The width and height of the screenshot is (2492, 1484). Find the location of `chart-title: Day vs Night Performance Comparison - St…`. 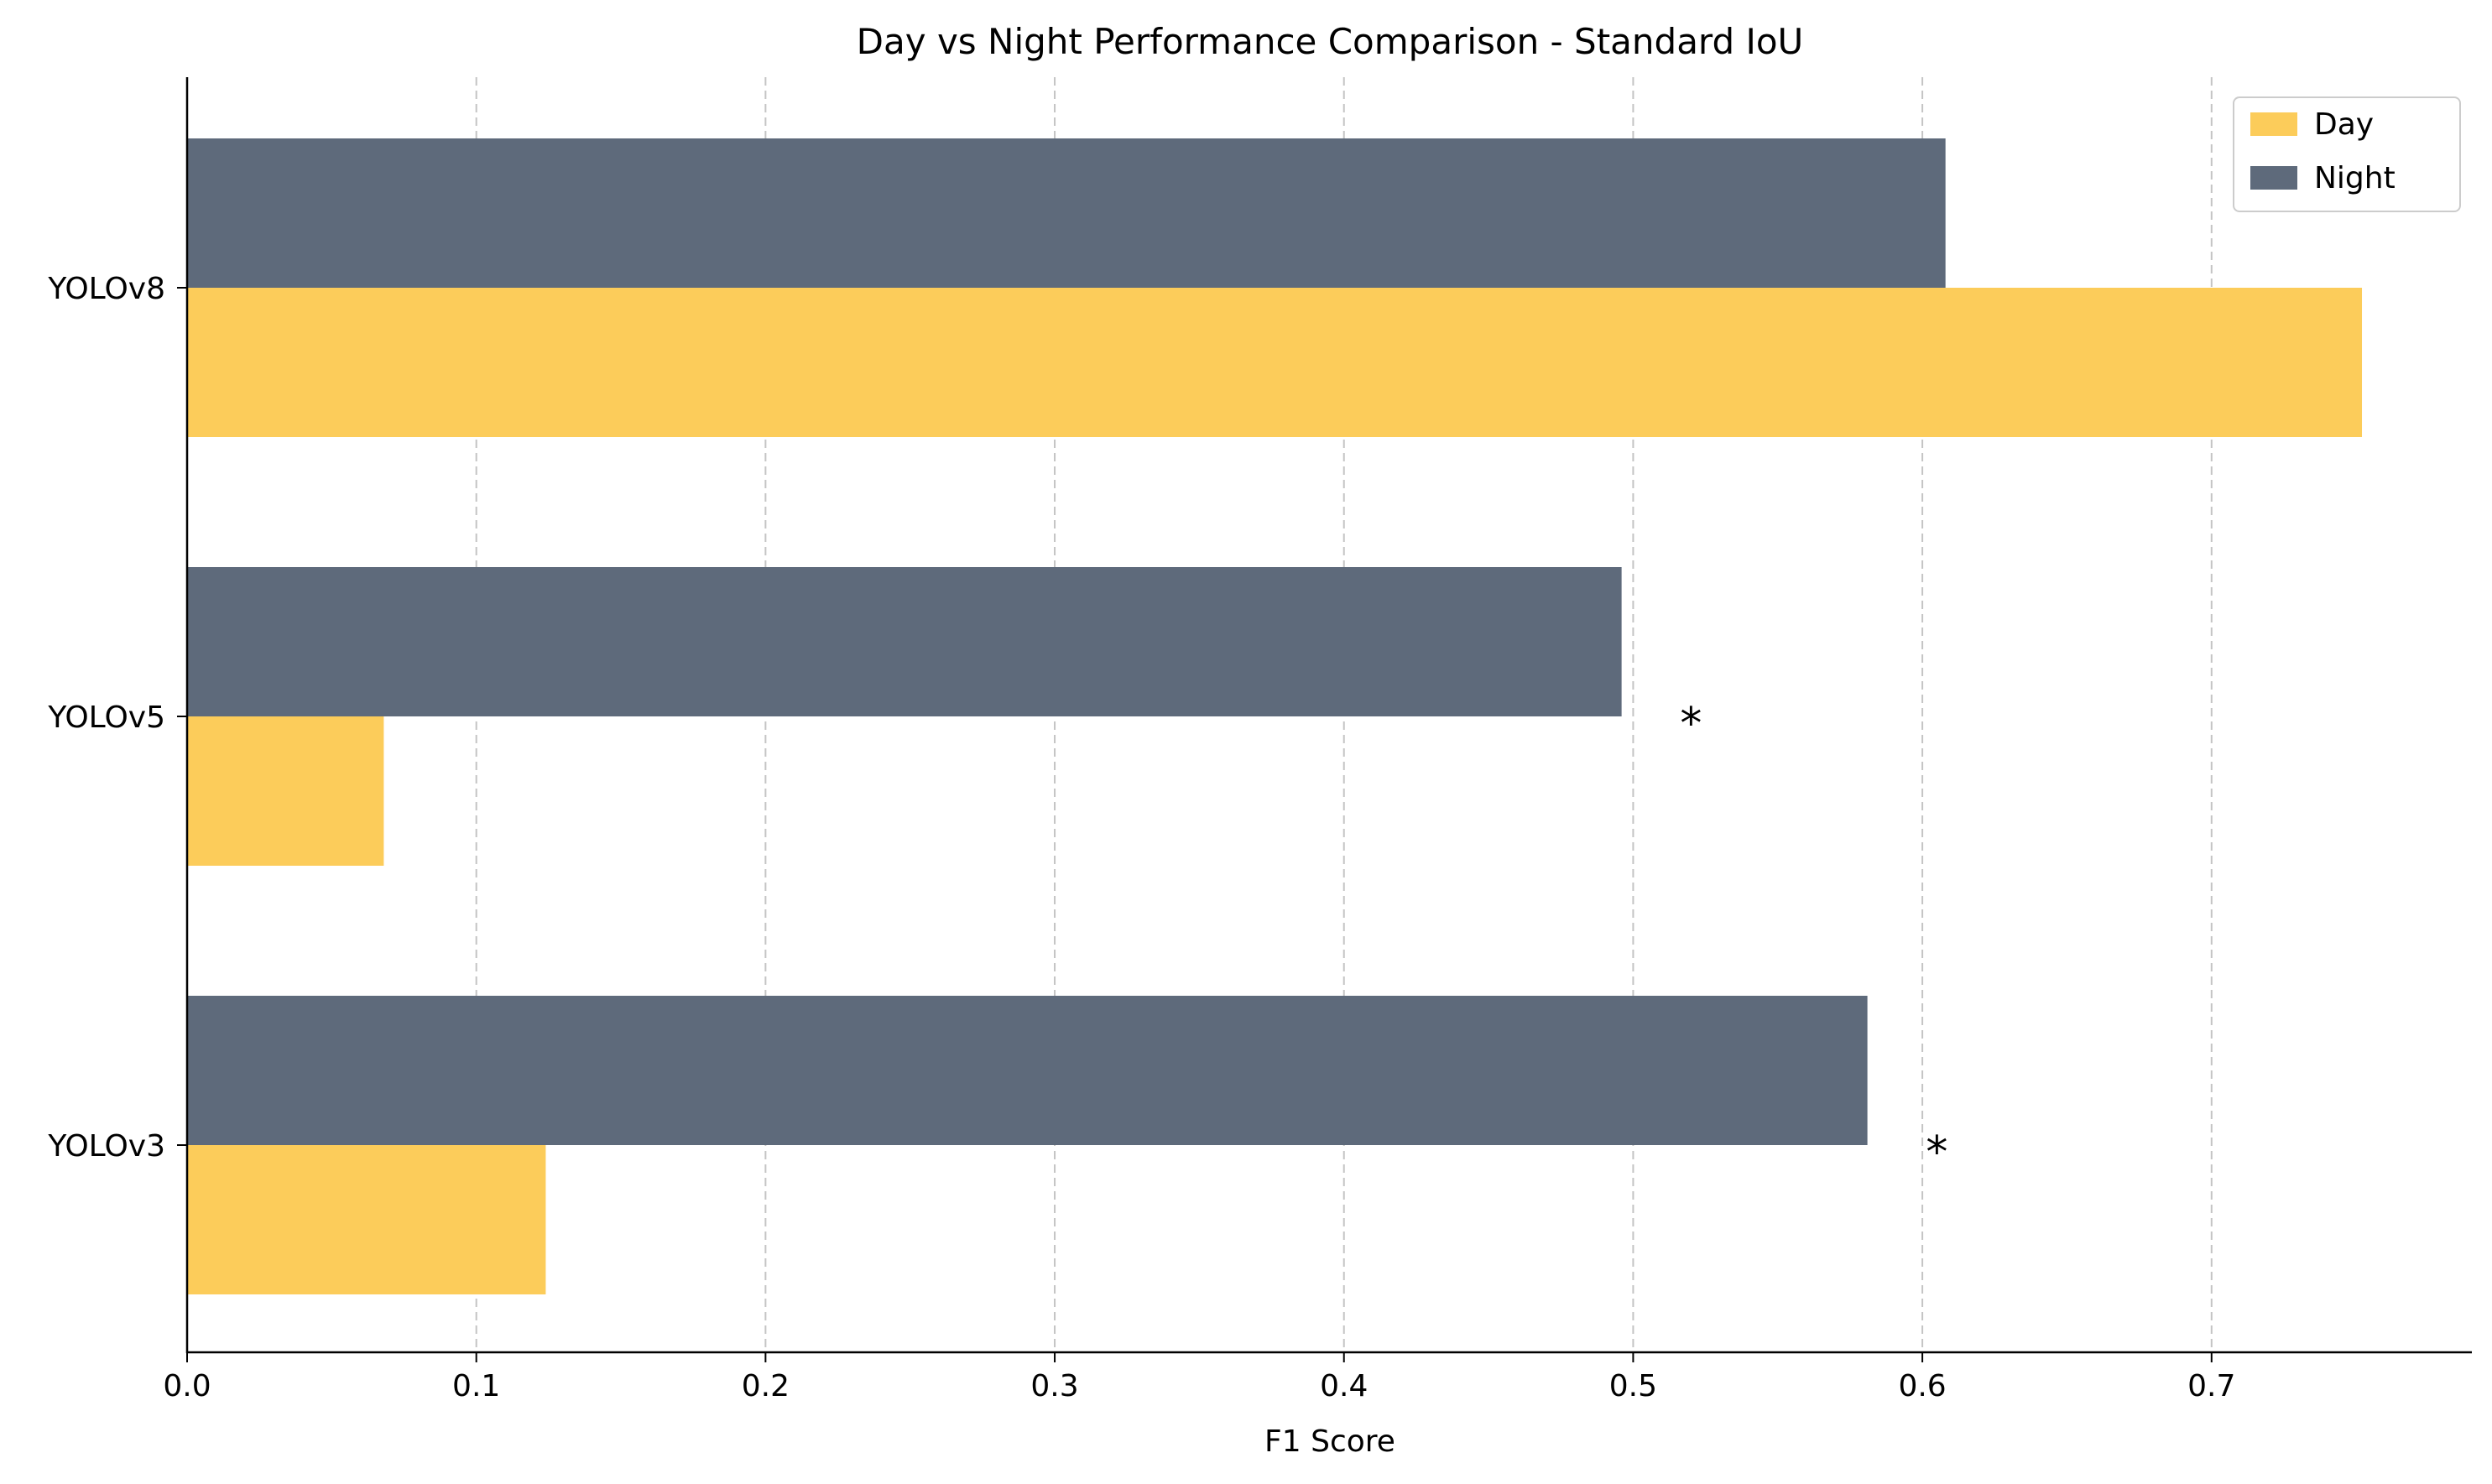

chart-title: Day vs Night Performance Comparison - St… is located at coordinates (1330, 41).